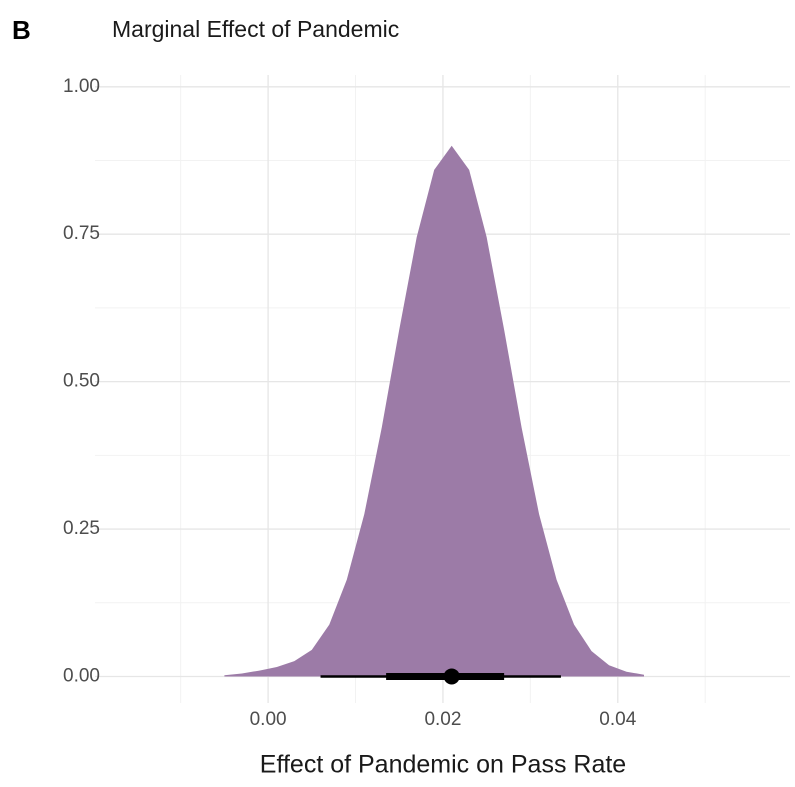  I want to click on y-tick-label: 0.75, so click(81, 233).